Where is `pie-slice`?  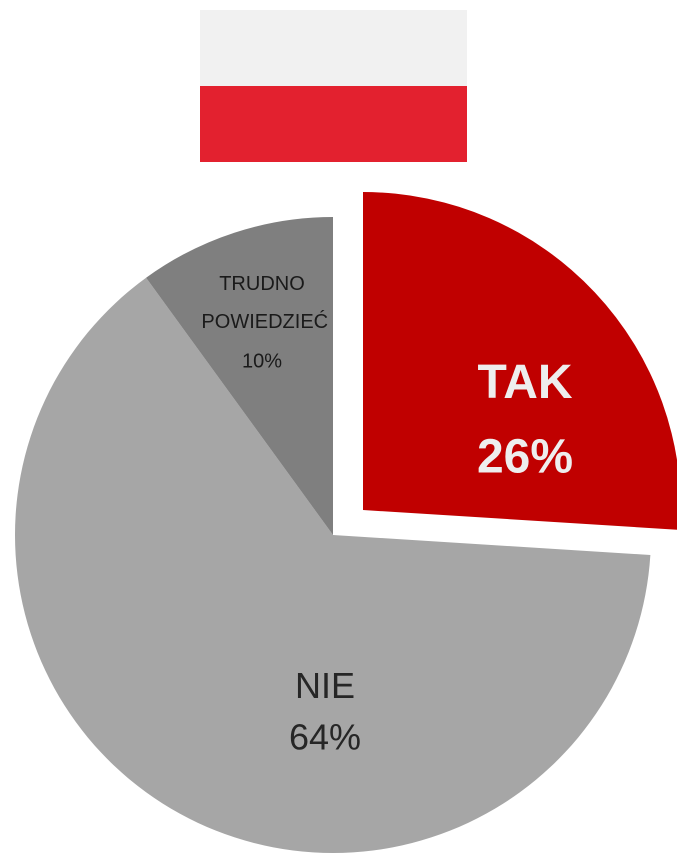
pie-slice is located at coordinates (239, 376).